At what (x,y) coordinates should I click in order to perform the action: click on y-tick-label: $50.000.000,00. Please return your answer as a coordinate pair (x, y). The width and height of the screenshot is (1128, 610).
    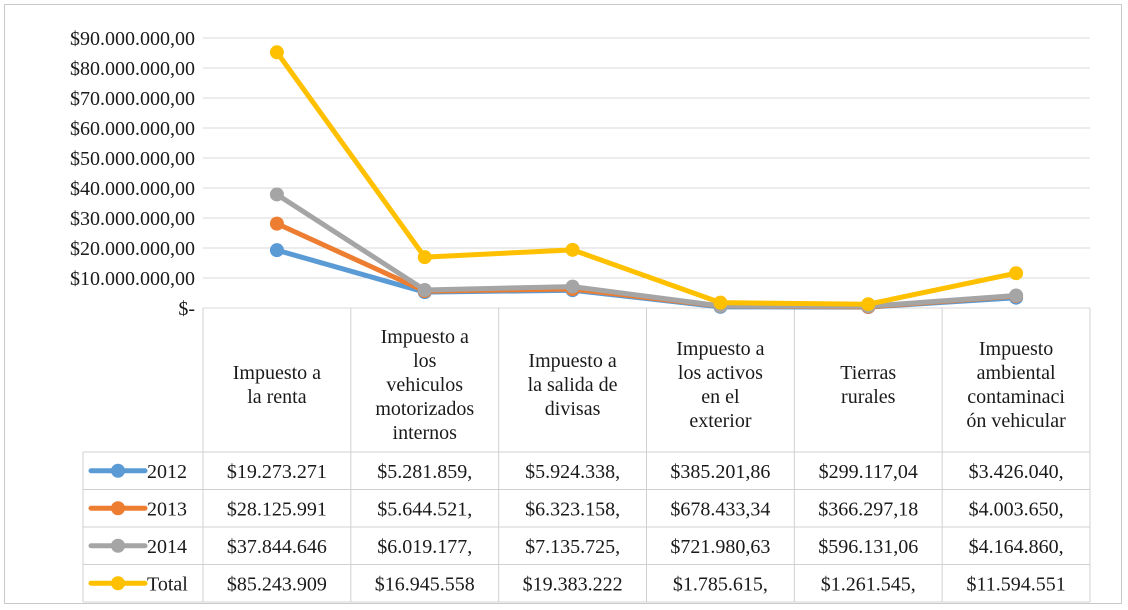
    Looking at the image, I should click on (132, 159).